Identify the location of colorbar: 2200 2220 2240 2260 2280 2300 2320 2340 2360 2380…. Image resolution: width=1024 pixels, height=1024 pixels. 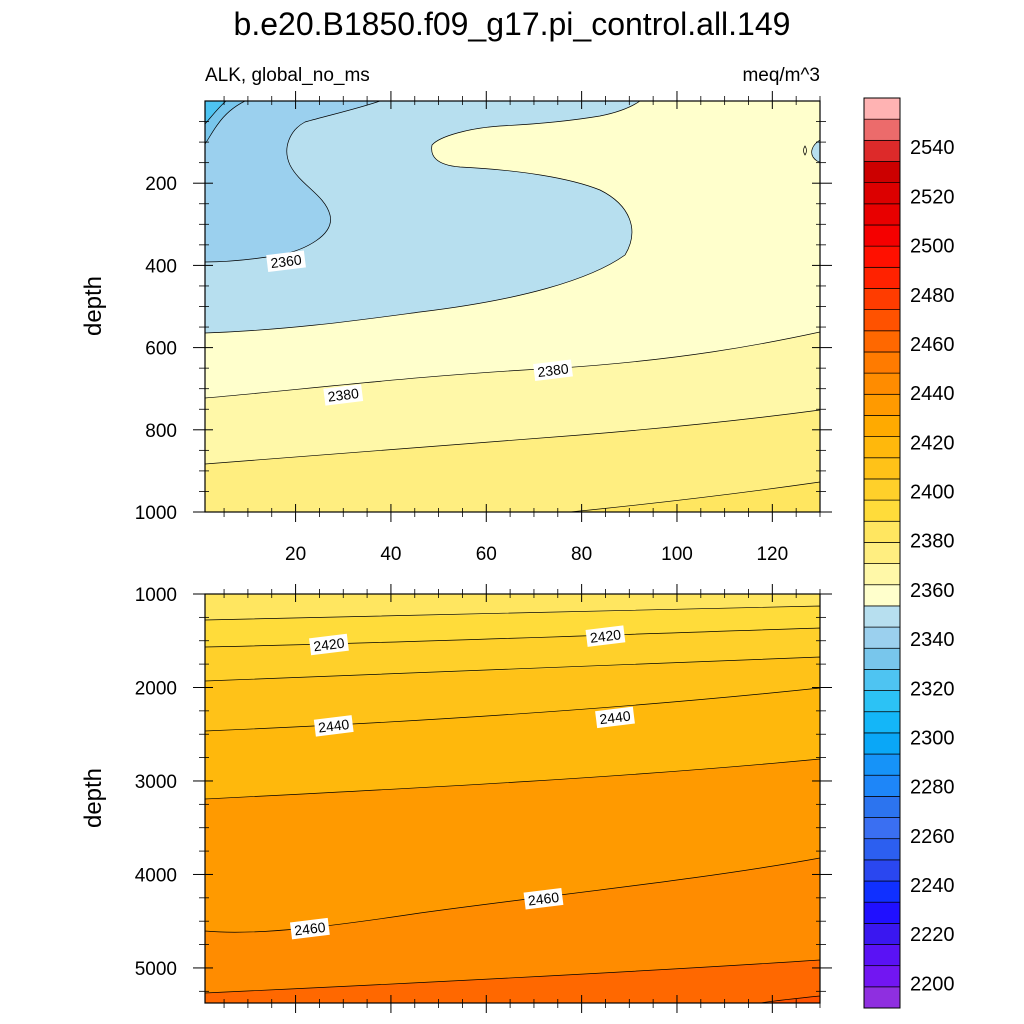
(909, 553).